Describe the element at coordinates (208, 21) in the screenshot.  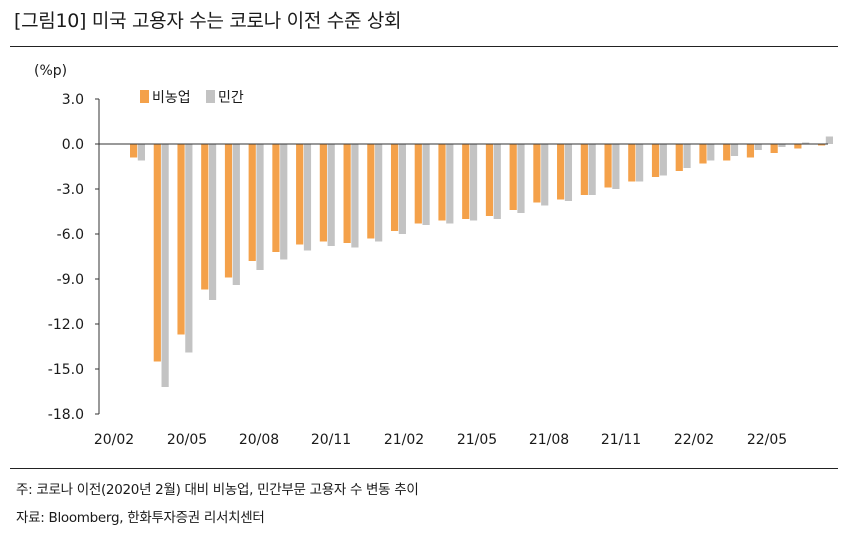
I see `page-title: [그림10] 미국 고용자 수는 코로나 이전 수준 상회` at that location.